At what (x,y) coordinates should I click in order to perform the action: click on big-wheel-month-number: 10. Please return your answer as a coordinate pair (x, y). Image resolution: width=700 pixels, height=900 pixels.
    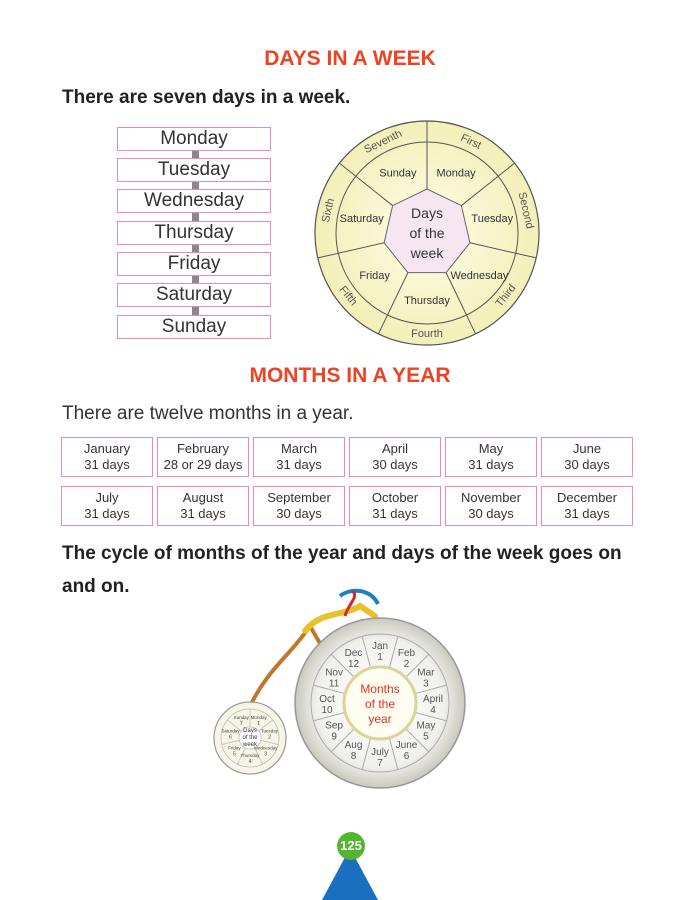
    Looking at the image, I should click on (327, 710).